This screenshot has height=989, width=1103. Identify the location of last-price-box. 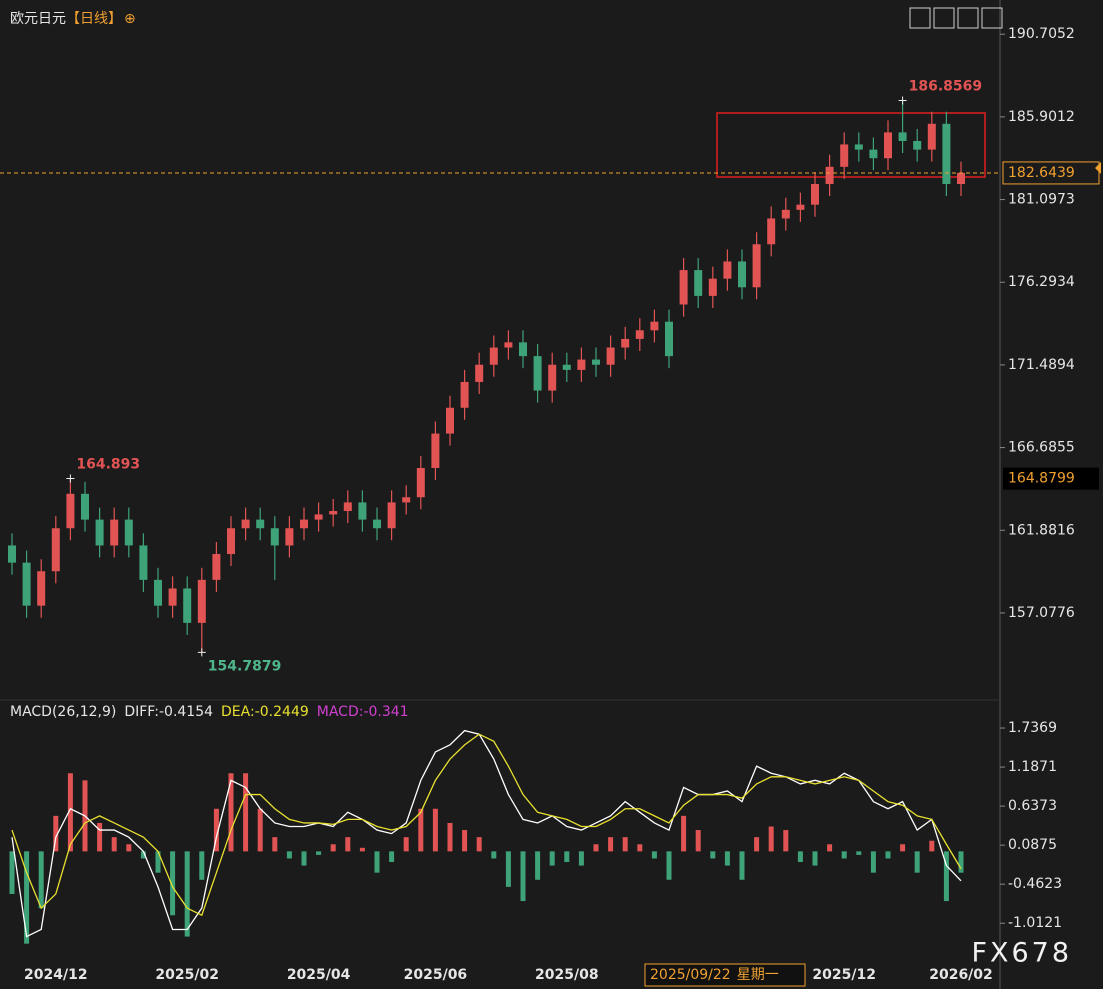
(1051, 173).